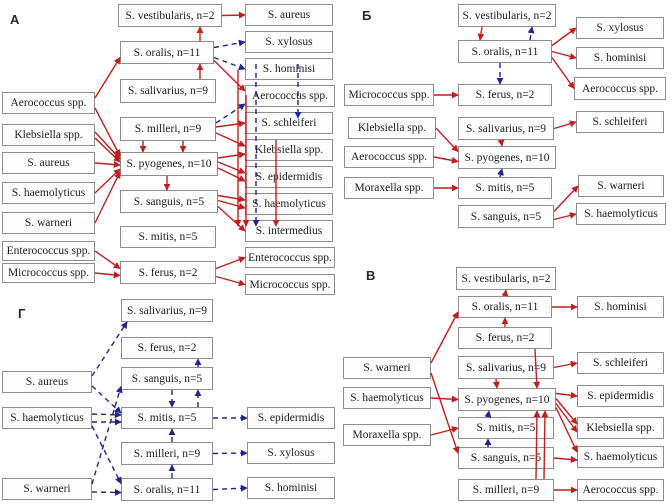 The height and width of the screenshot is (504, 672). Describe the element at coordinates (169, 164) in the screenshot. I see `node-a-pyogenes: S. pyogenes, n=10` at that location.